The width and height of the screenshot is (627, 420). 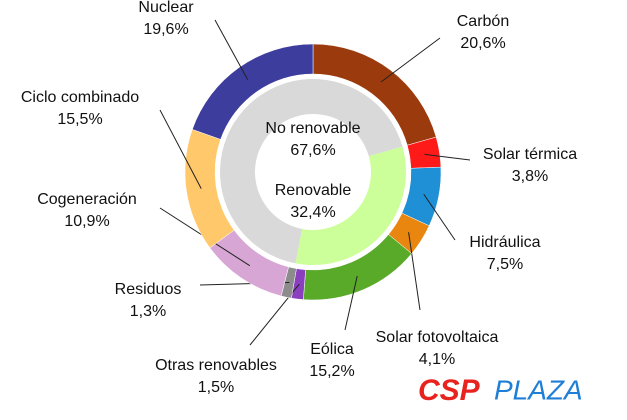 I want to click on segment-label: Carbón, so click(x=483, y=21).